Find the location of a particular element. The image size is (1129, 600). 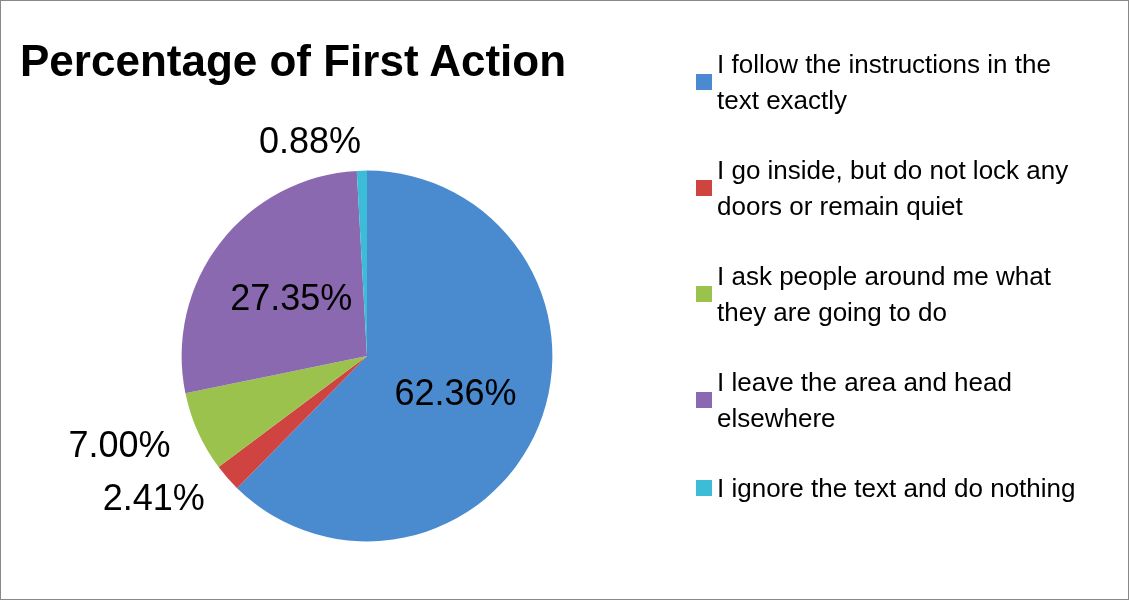

data-label: 27.35% is located at coordinates (291, 298).